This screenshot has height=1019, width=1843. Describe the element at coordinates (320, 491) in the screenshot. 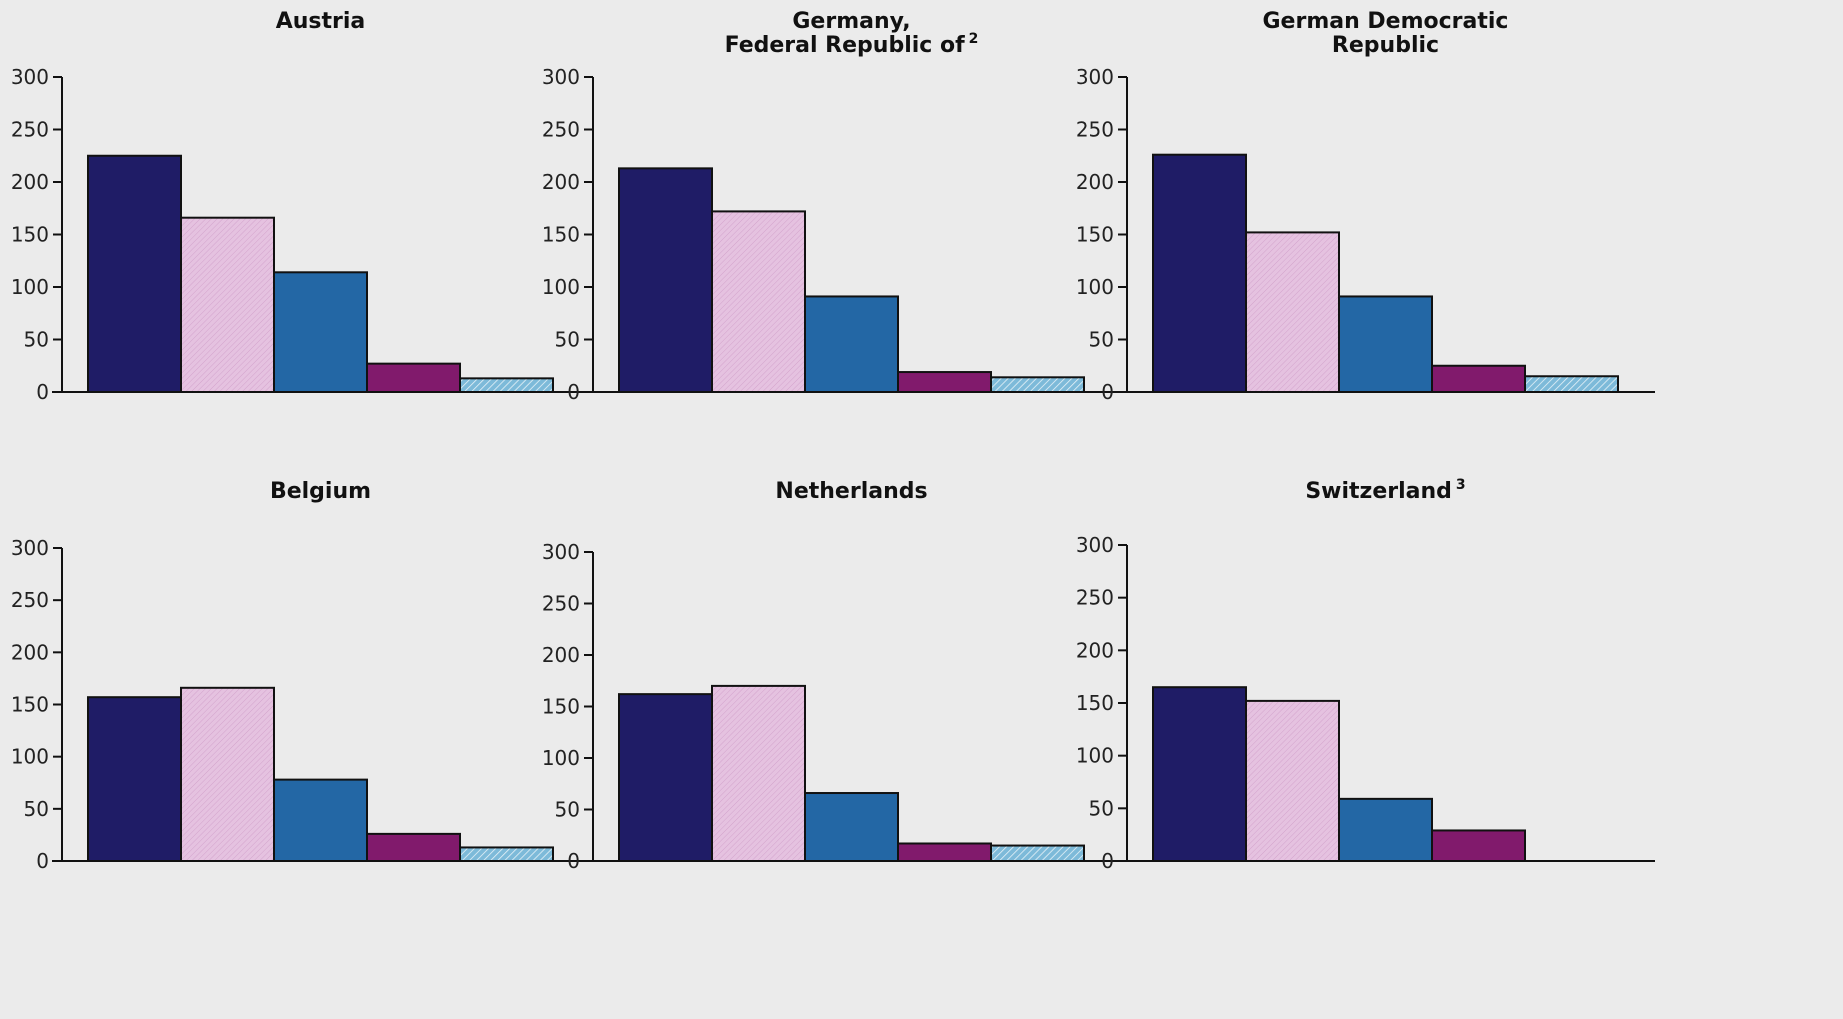

I see `chart-title: Belgium` at that location.